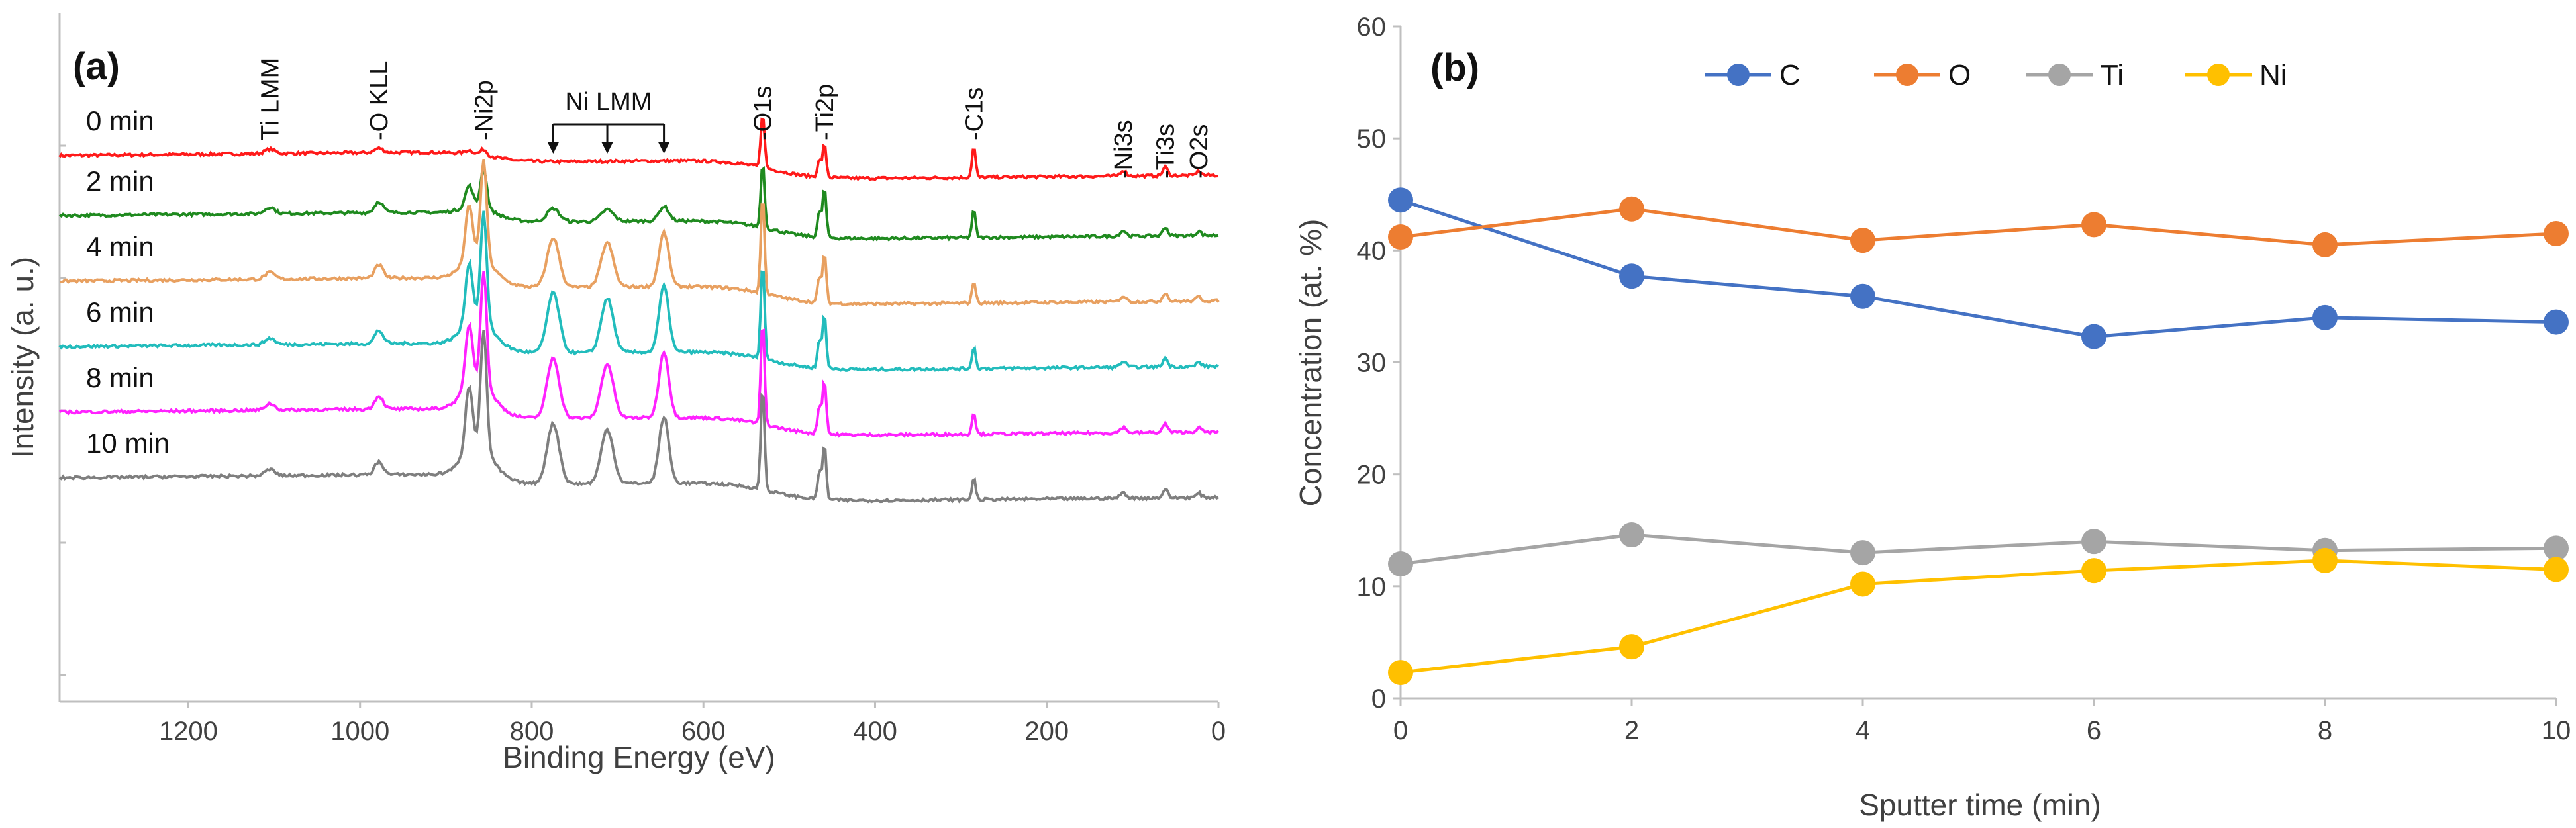 The image size is (2576, 828). I want to click on trace-label: 6 min, so click(120, 312).